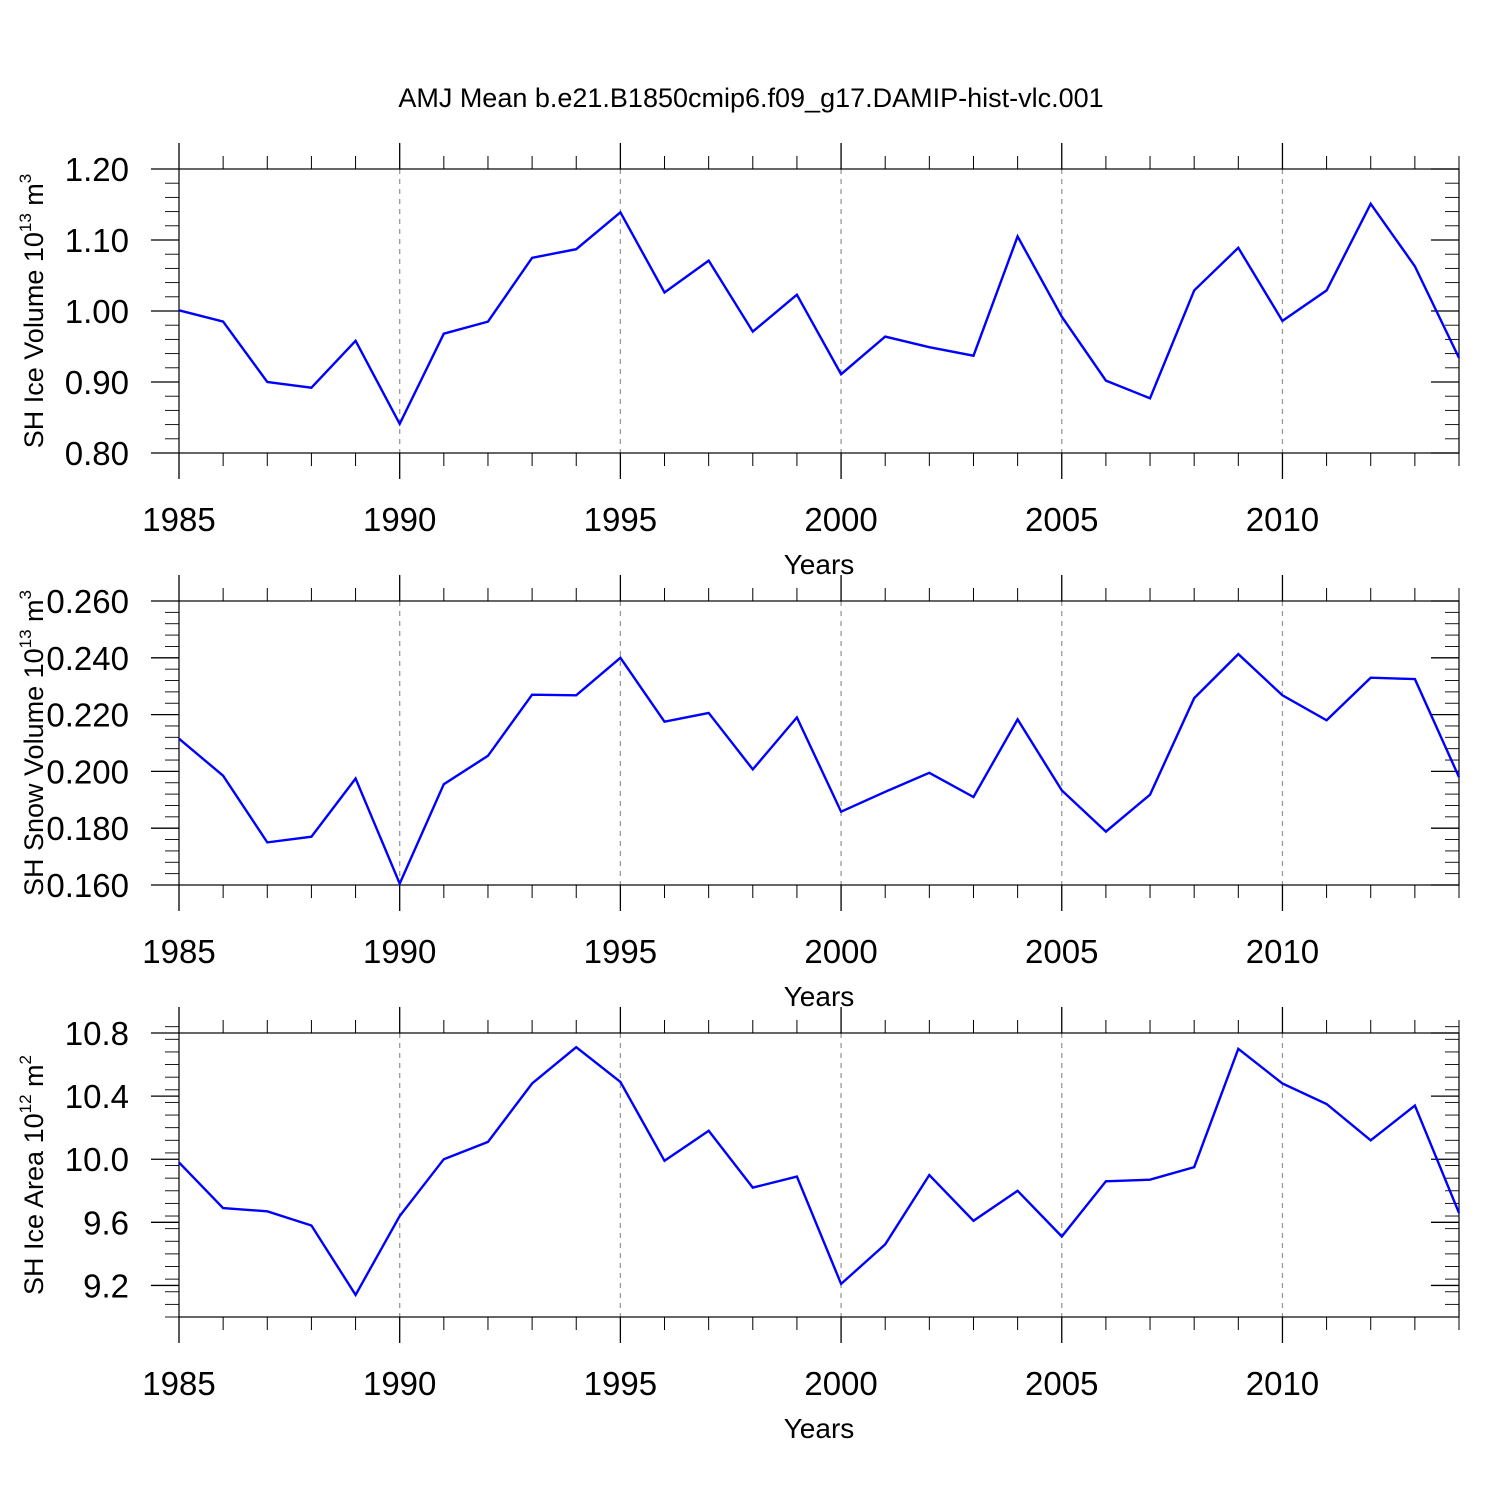  I want to click on y-tick-label: 10.0, so click(97, 1159).